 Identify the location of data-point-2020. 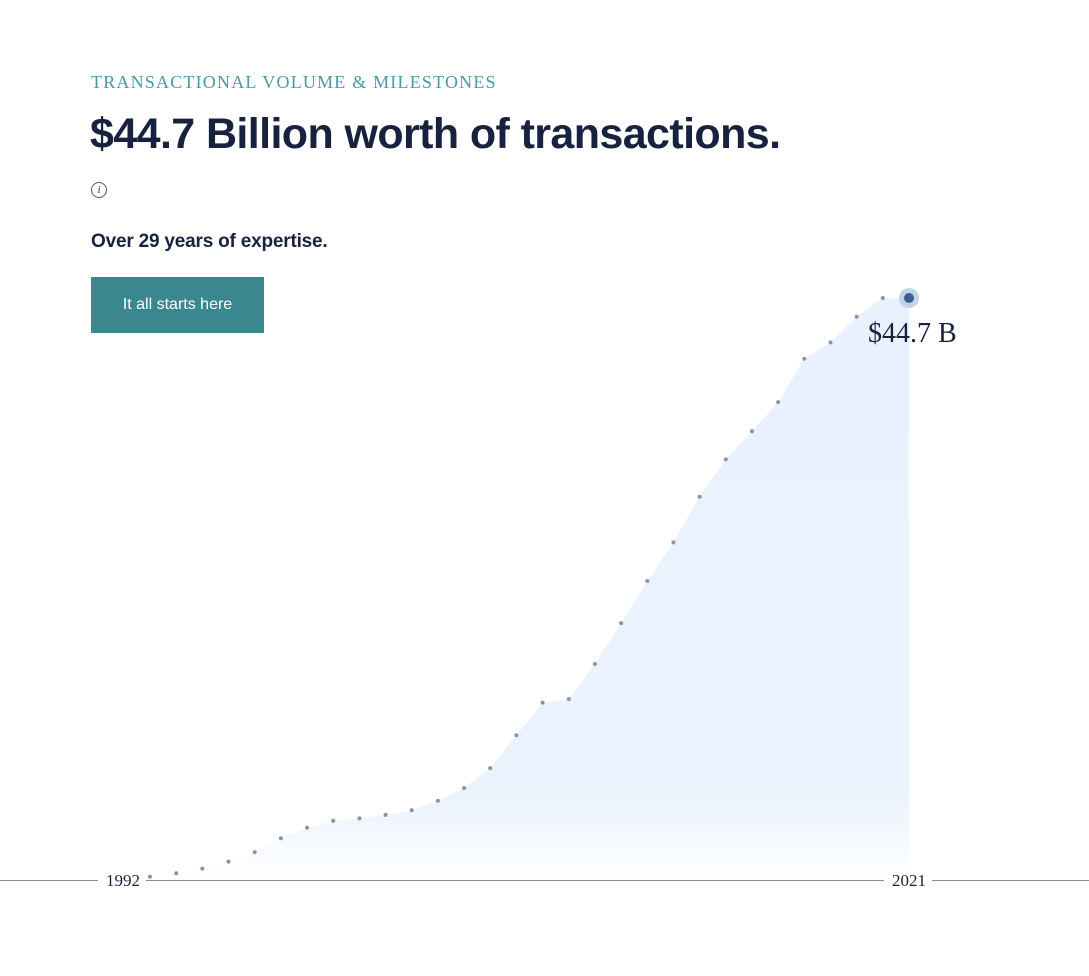
(882, 298).